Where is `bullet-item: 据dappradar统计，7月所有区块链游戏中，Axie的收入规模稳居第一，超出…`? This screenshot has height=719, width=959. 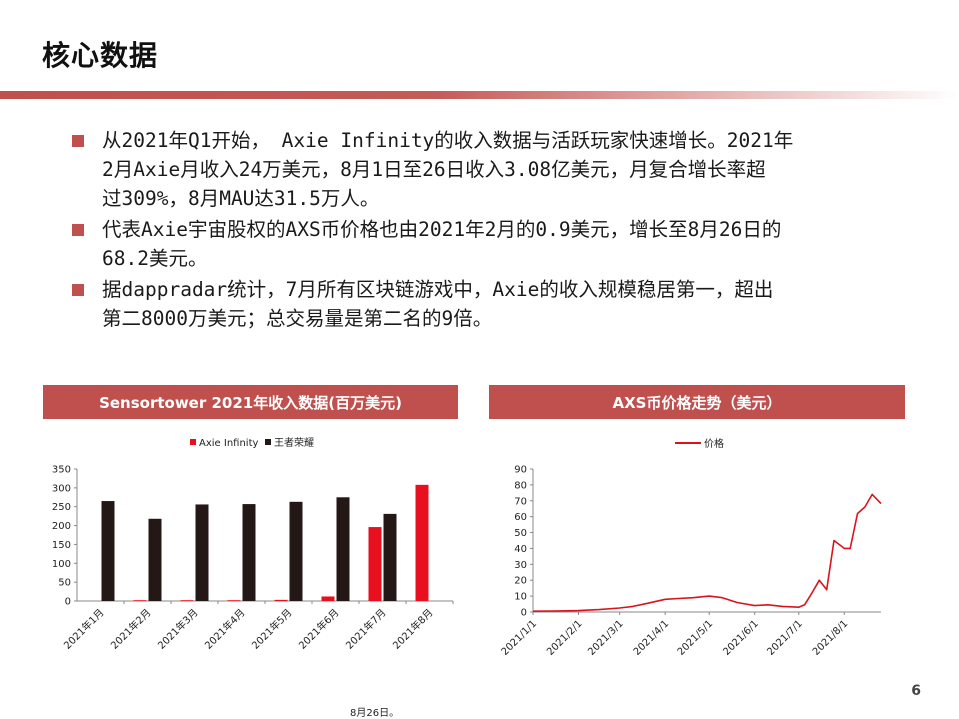
bullet-item: 据dappradar统计，7月所有区块链游戏中，Axie的收入规模稳居第一，超出… is located at coordinates (487, 304).